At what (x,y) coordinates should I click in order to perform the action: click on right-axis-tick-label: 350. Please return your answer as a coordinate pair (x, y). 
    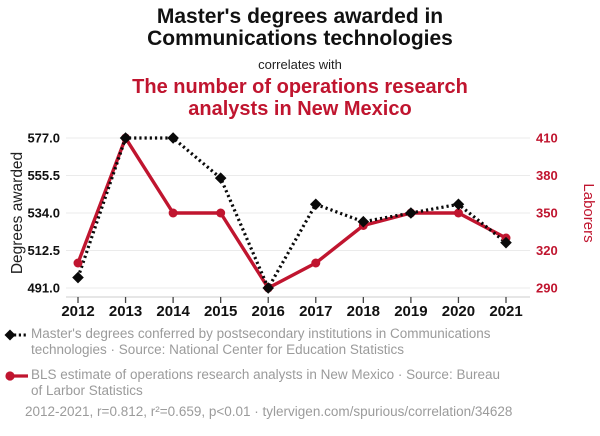
    Looking at the image, I should click on (547, 213).